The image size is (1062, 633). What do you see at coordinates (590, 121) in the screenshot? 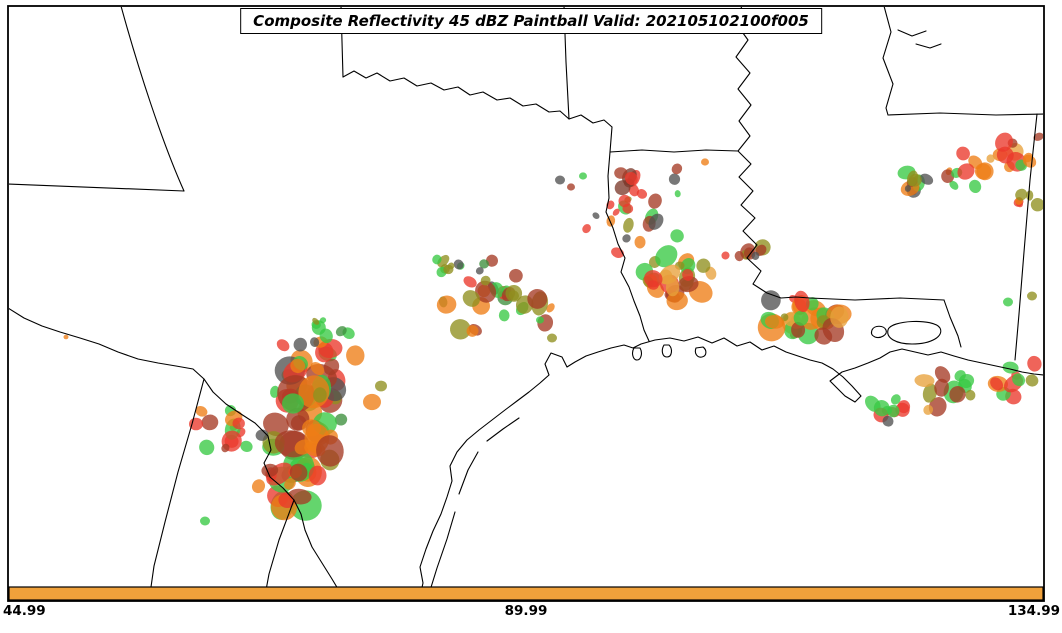
I see `red-river-east` at bounding box center [590, 121].